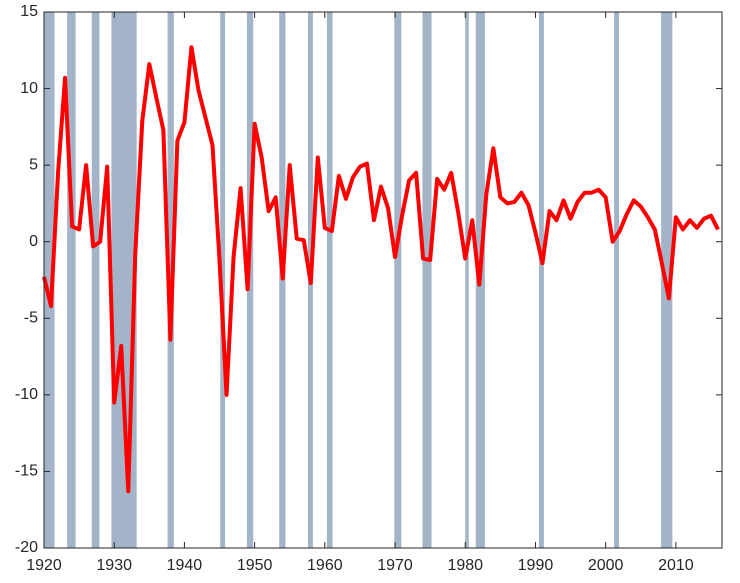 This screenshot has height=583, width=740. Describe the element at coordinates (33, 164) in the screenshot. I see `y-tick-label: 5` at that location.